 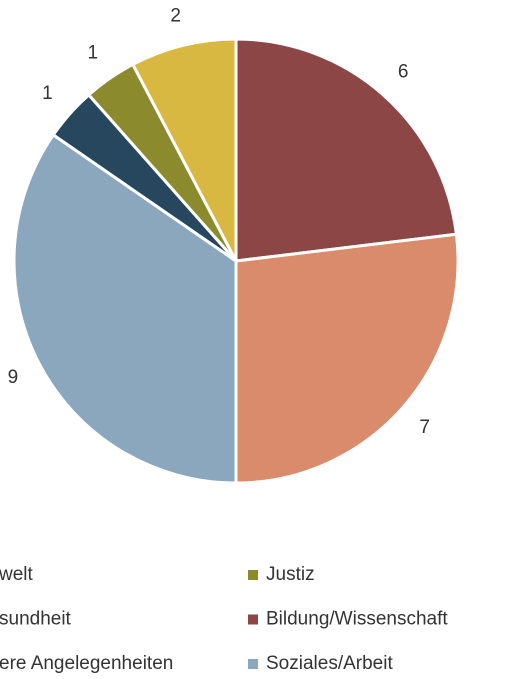 I want to click on data-label: 6, so click(x=403, y=71).